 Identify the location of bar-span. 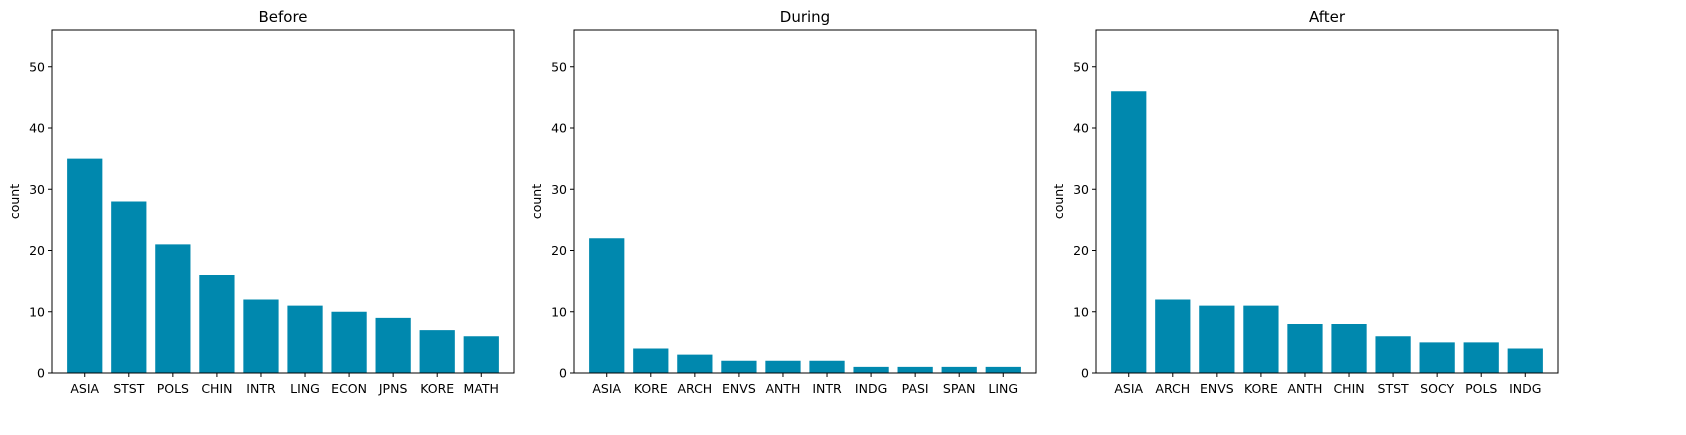
(959, 369).